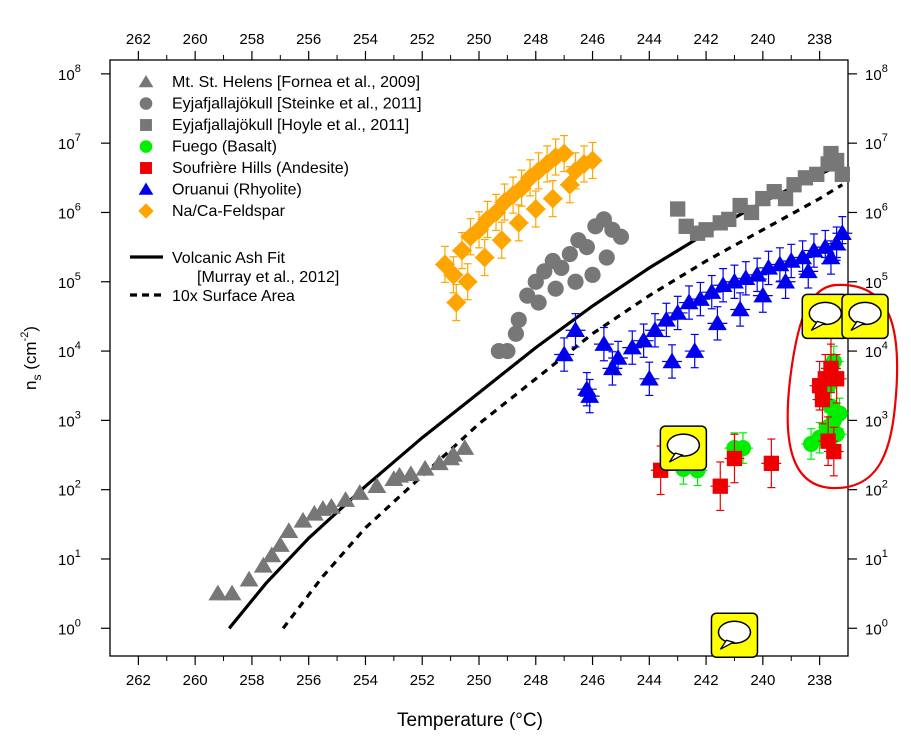 Image resolution: width=911 pixels, height=736 pixels. What do you see at coordinates (478, 39) in the screenshot?
I see `x-tick-label-top: 250` at bounding box center [478, 39].